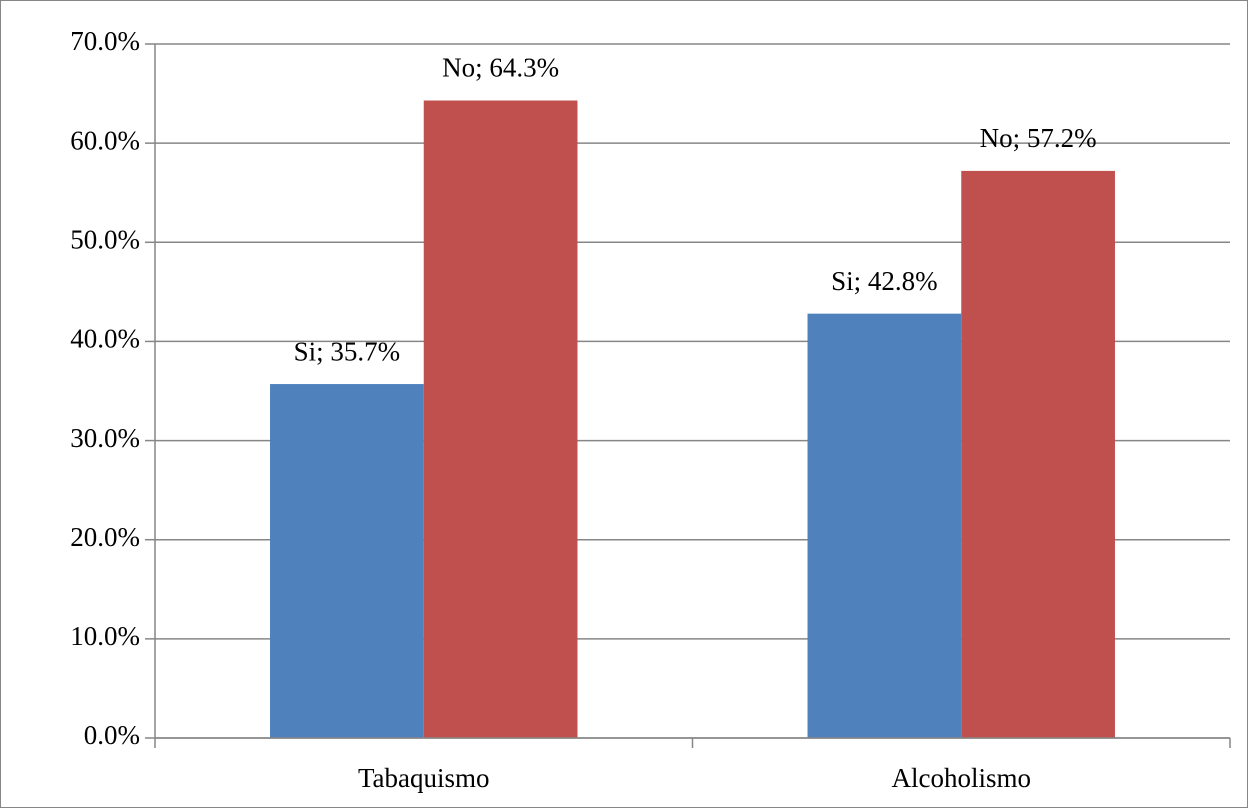  Describe the element at coordinates (884, 281) in the screenshot. I see `data-label: Si; 42.8%` at that location.